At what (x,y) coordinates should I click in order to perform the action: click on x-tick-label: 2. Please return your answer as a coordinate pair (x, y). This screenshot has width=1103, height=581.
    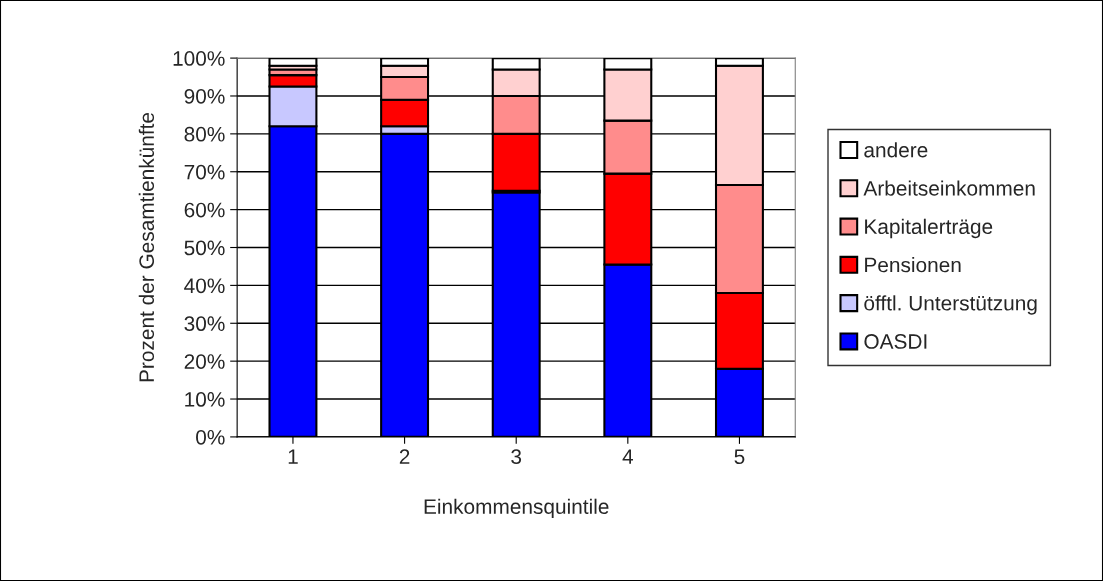
    Looking at the image, I should click on (404, 456).